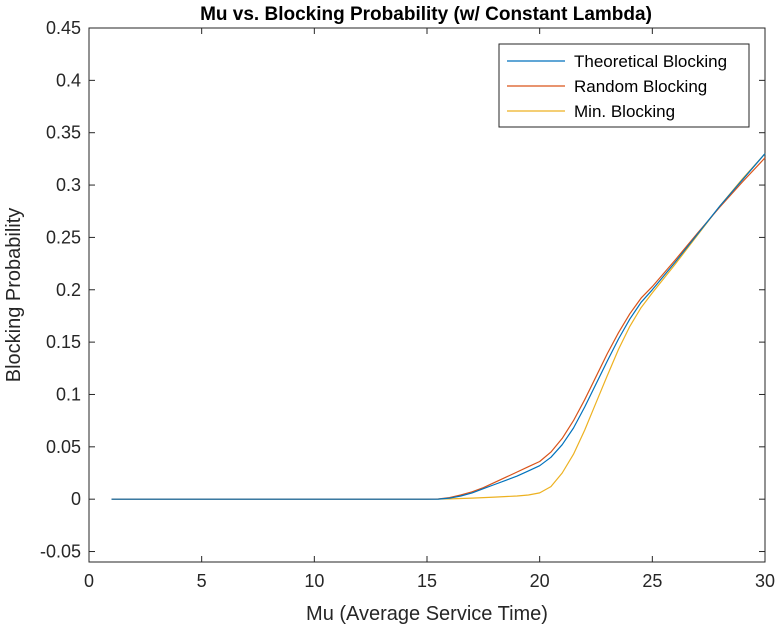 The width and height of the screenshot is (779, 630). I want to click on y-tick-label: 0.45, so click(63, 28).